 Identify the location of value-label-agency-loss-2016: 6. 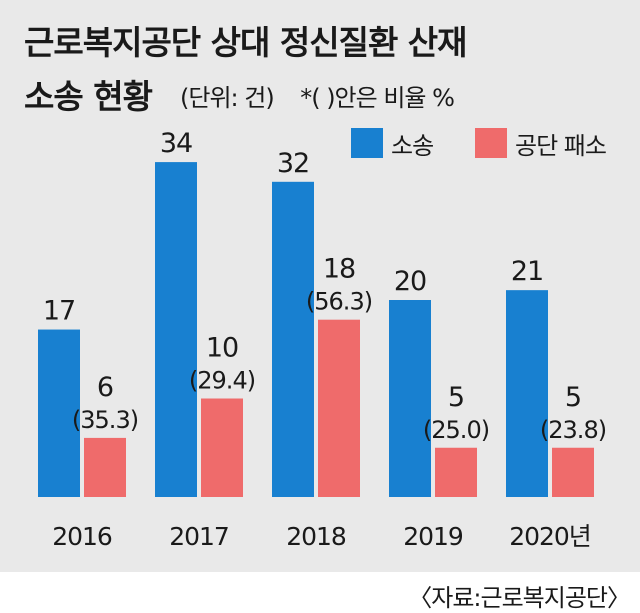
(105, 387).